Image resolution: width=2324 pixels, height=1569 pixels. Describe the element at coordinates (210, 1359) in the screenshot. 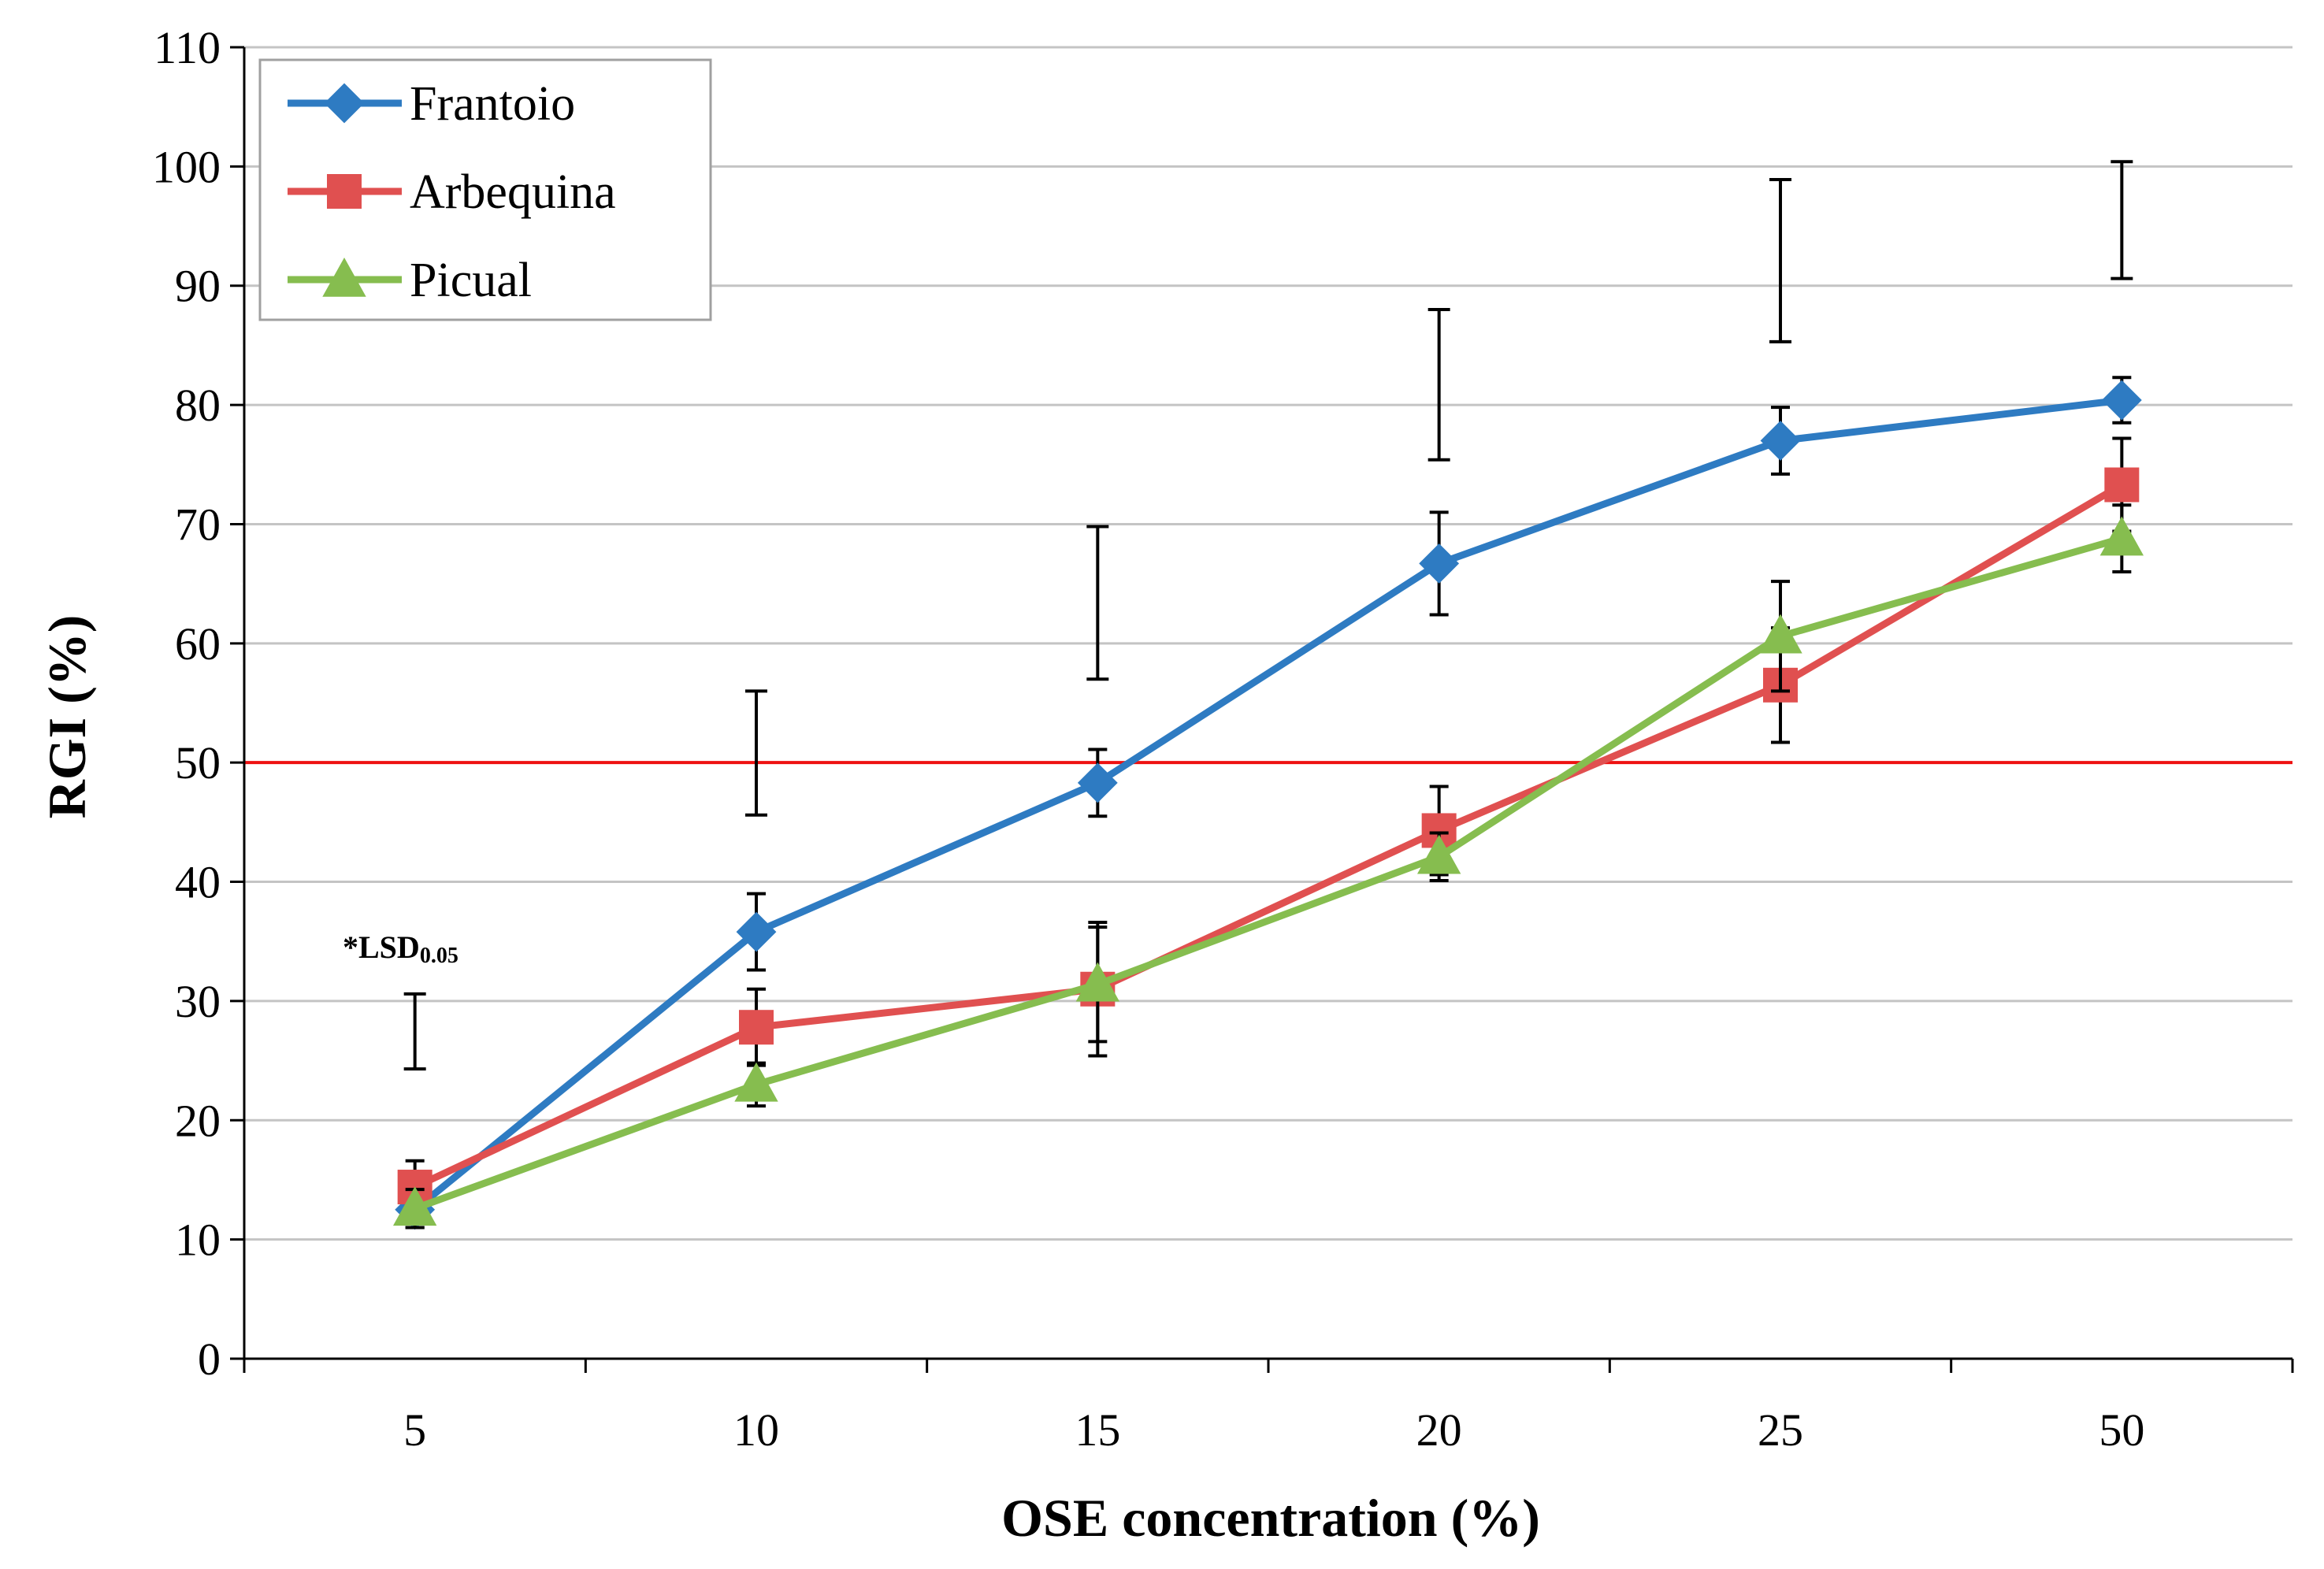

I see `y-tick-label: 0` at that location.